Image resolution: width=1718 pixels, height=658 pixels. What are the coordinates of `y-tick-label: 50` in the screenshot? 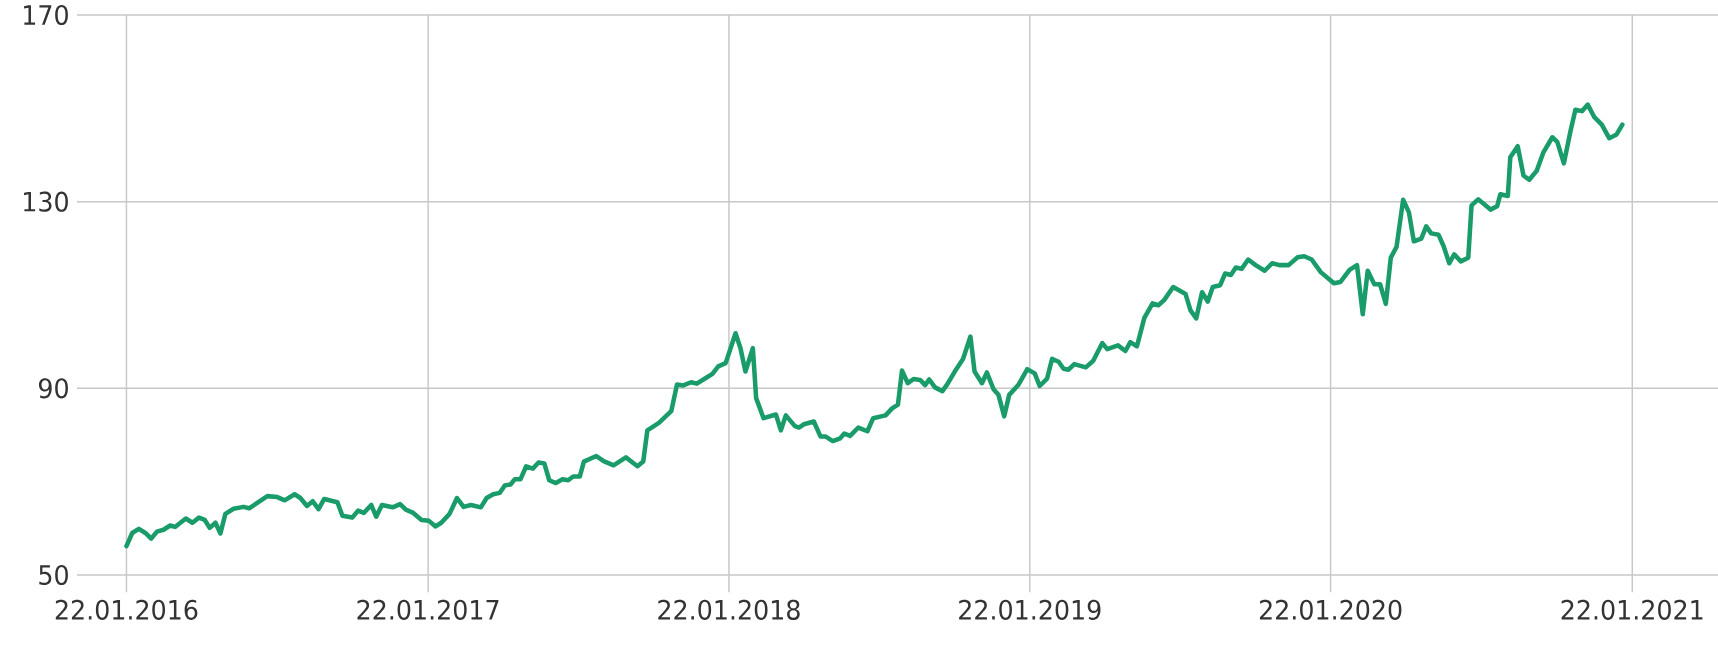 It's located at (53, 575).